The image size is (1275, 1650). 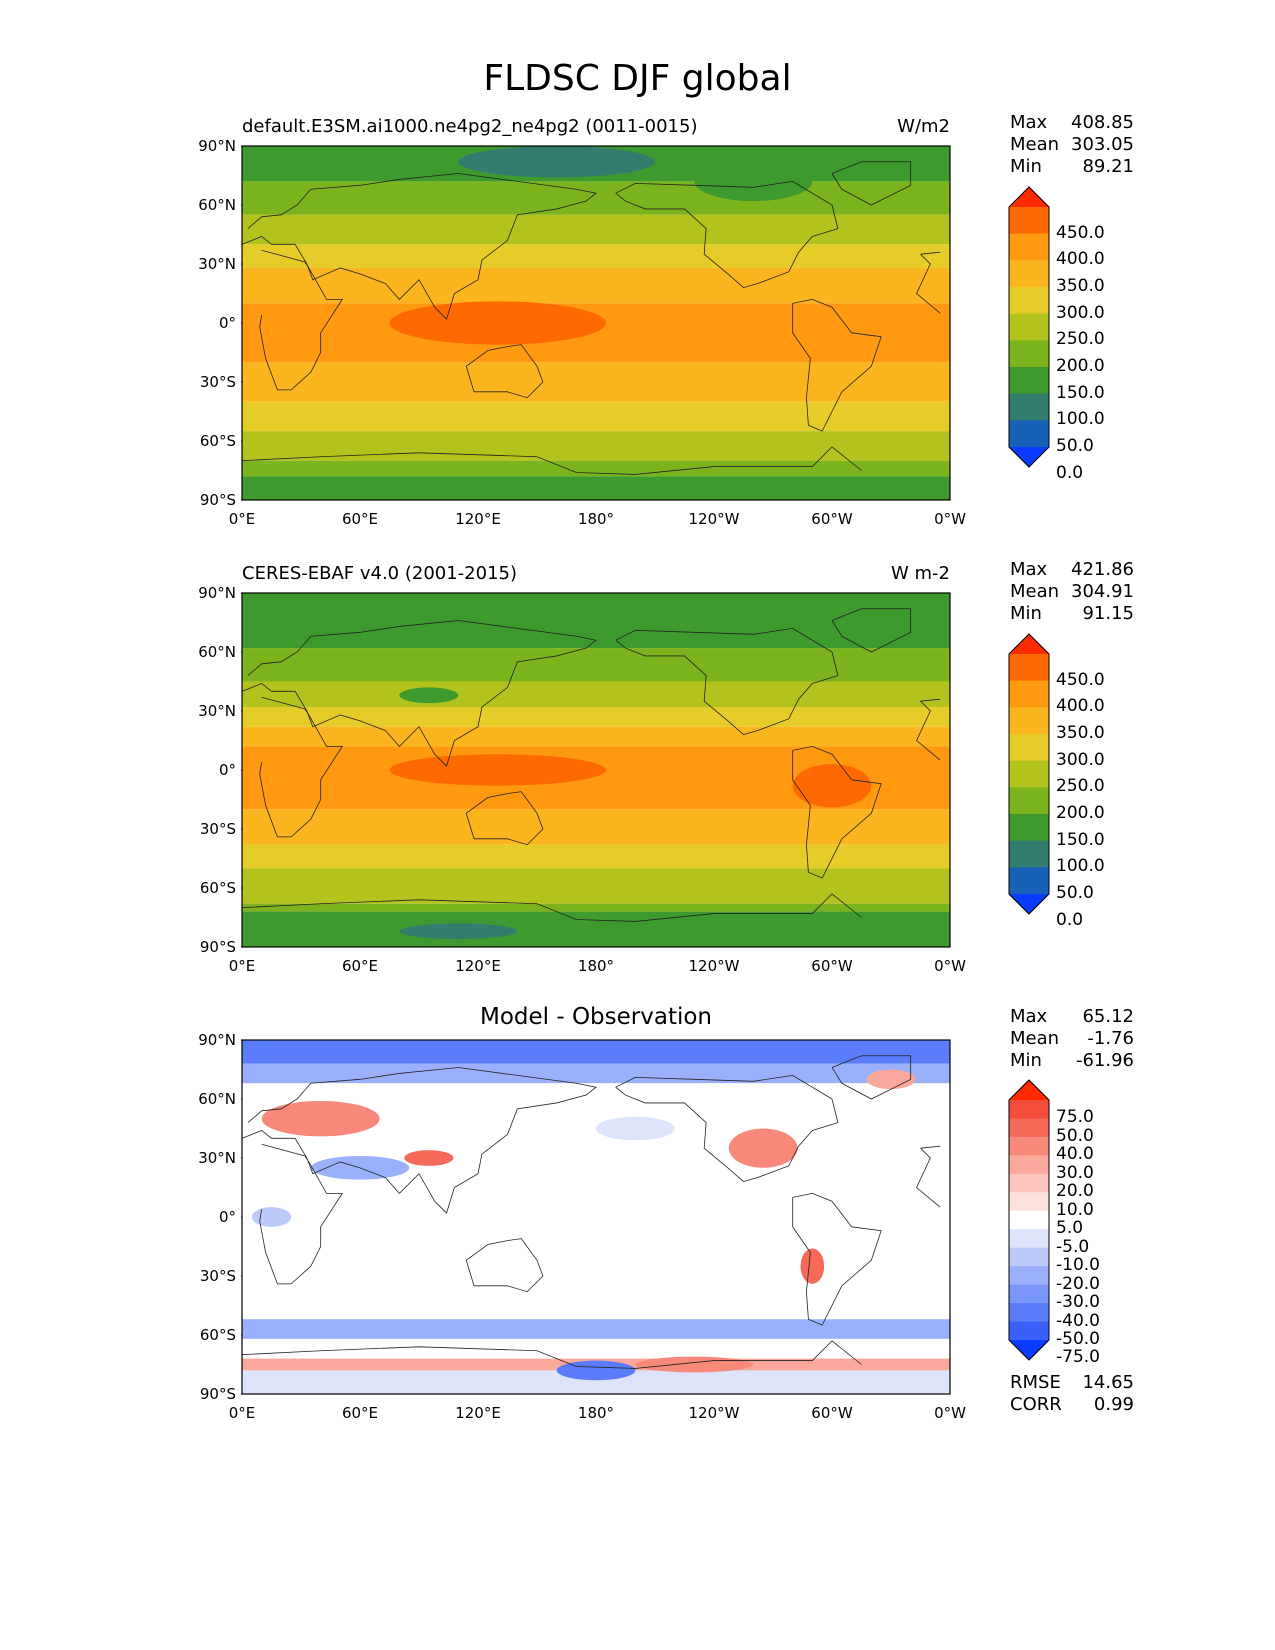 I want to click on stat-row: Min 89.21, so click(x=1072, y=167).